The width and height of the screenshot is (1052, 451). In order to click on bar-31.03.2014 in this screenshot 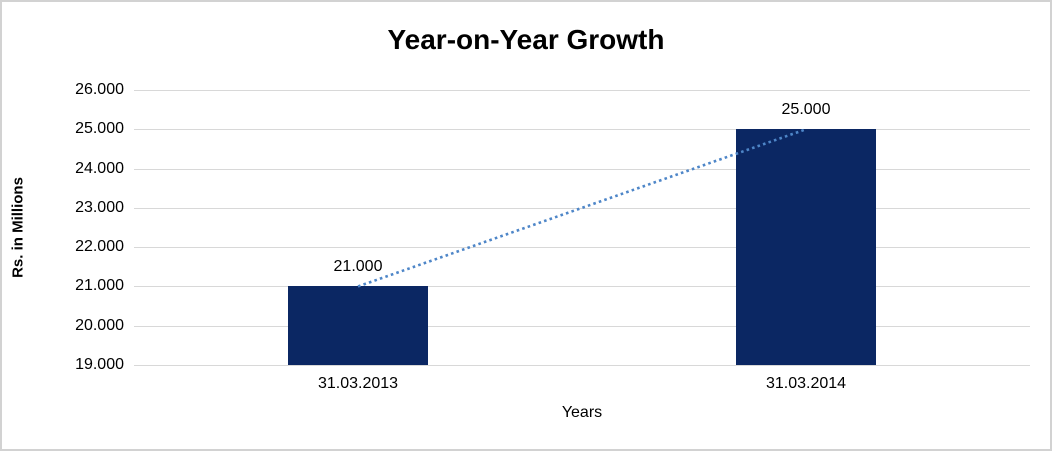, I will do `click(806, 247)`.